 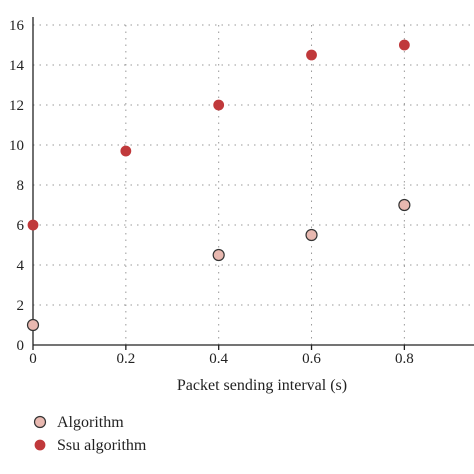 What do you see at coordinates (125, 359) in the screenshot?
I see `x-tick-label: 0.2` at bounding box center [125, 359].